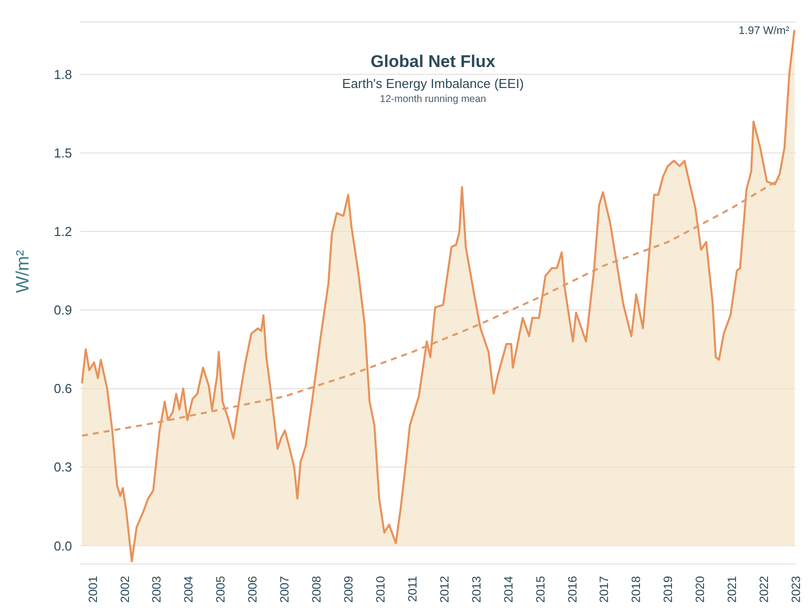 The image size is (808, 615). What do you see at coordinates (221, 589) in the screenshot?
I see `x-tick-label: 2005` at bounding box center [221, 589].